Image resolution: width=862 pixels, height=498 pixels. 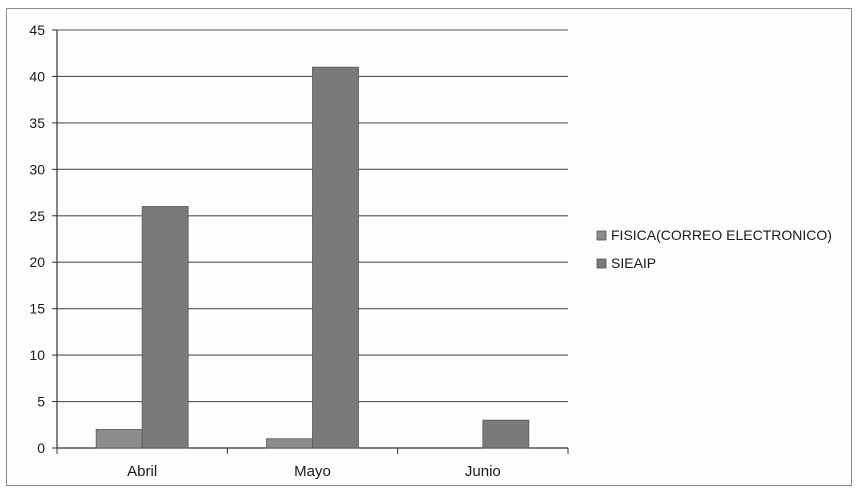 I want to click on x-tick-label: Mayo, so click(x=312, y=471).